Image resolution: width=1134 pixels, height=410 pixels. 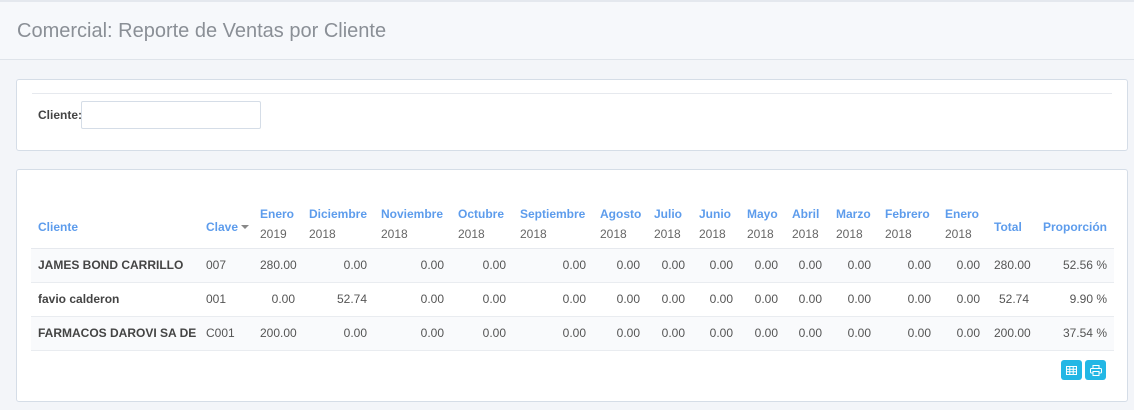 What do you see at coordinates (1075, 265) in the screenshot?
I see `cell-proporcion: 52.56 %` at bounding box center [1075, 265].